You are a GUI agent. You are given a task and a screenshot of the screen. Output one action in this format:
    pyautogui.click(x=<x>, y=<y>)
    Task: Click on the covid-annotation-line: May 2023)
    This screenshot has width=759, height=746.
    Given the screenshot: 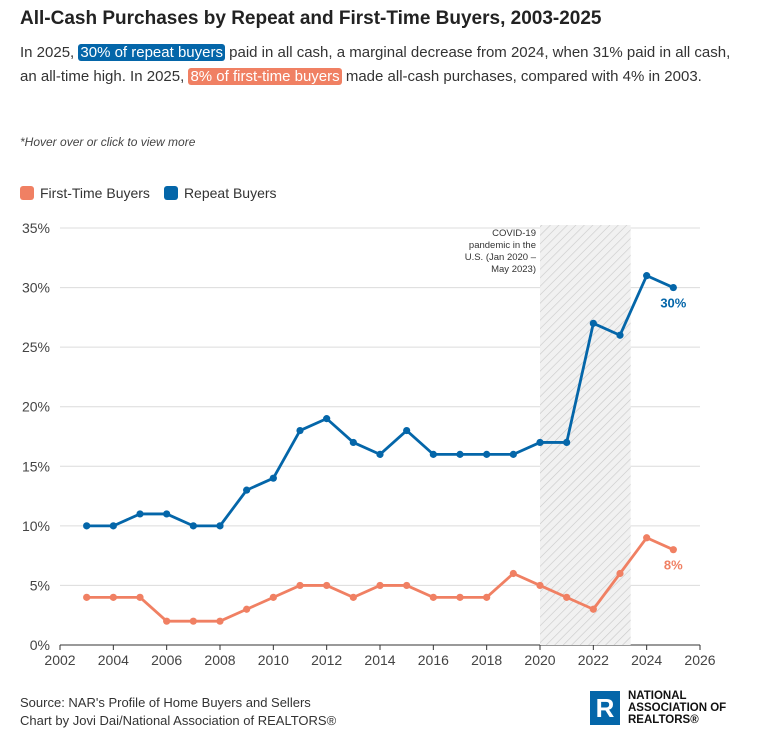 What is the action you would take?
    pyautogui.click(x=513, y=269)
    